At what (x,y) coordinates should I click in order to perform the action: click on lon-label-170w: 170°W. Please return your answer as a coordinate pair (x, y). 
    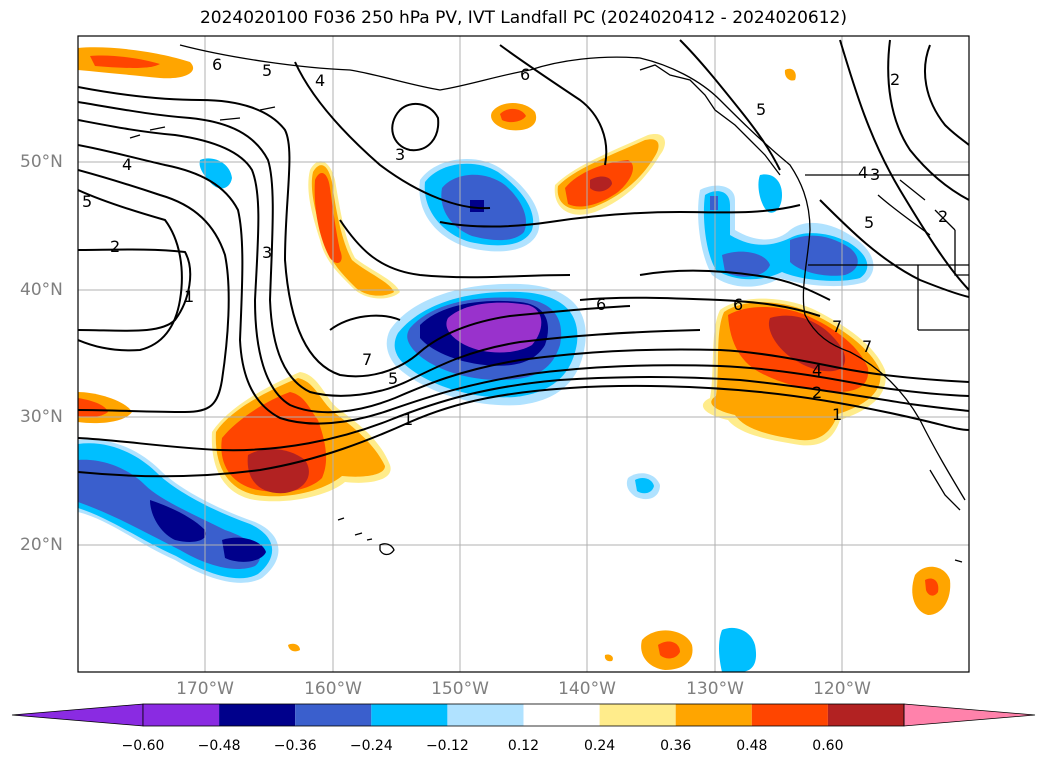
    Looking at the image, I should click on (205, 689).